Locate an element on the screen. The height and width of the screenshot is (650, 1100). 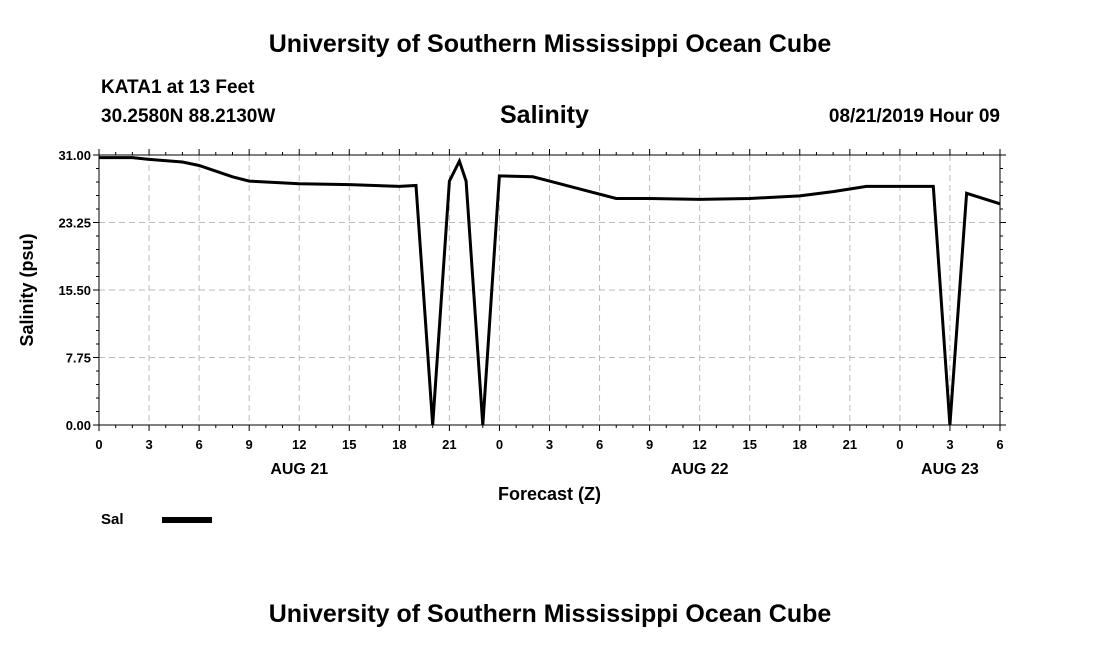
station-coordinates: 30.2580N 88.2130W is located at coordinates (188, 116).